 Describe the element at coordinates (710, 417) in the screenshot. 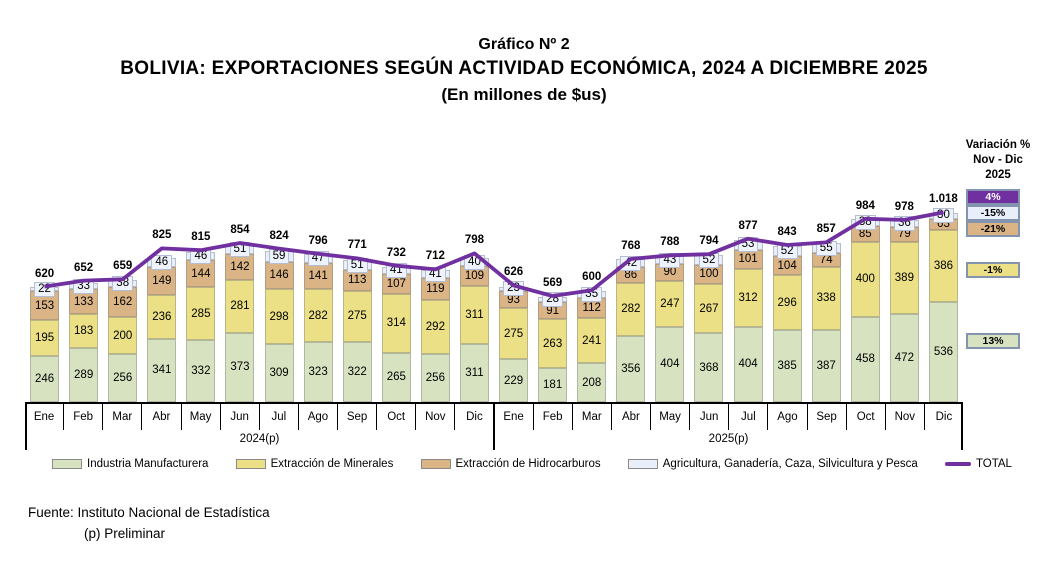

I see `month-label: Jun` at that location.